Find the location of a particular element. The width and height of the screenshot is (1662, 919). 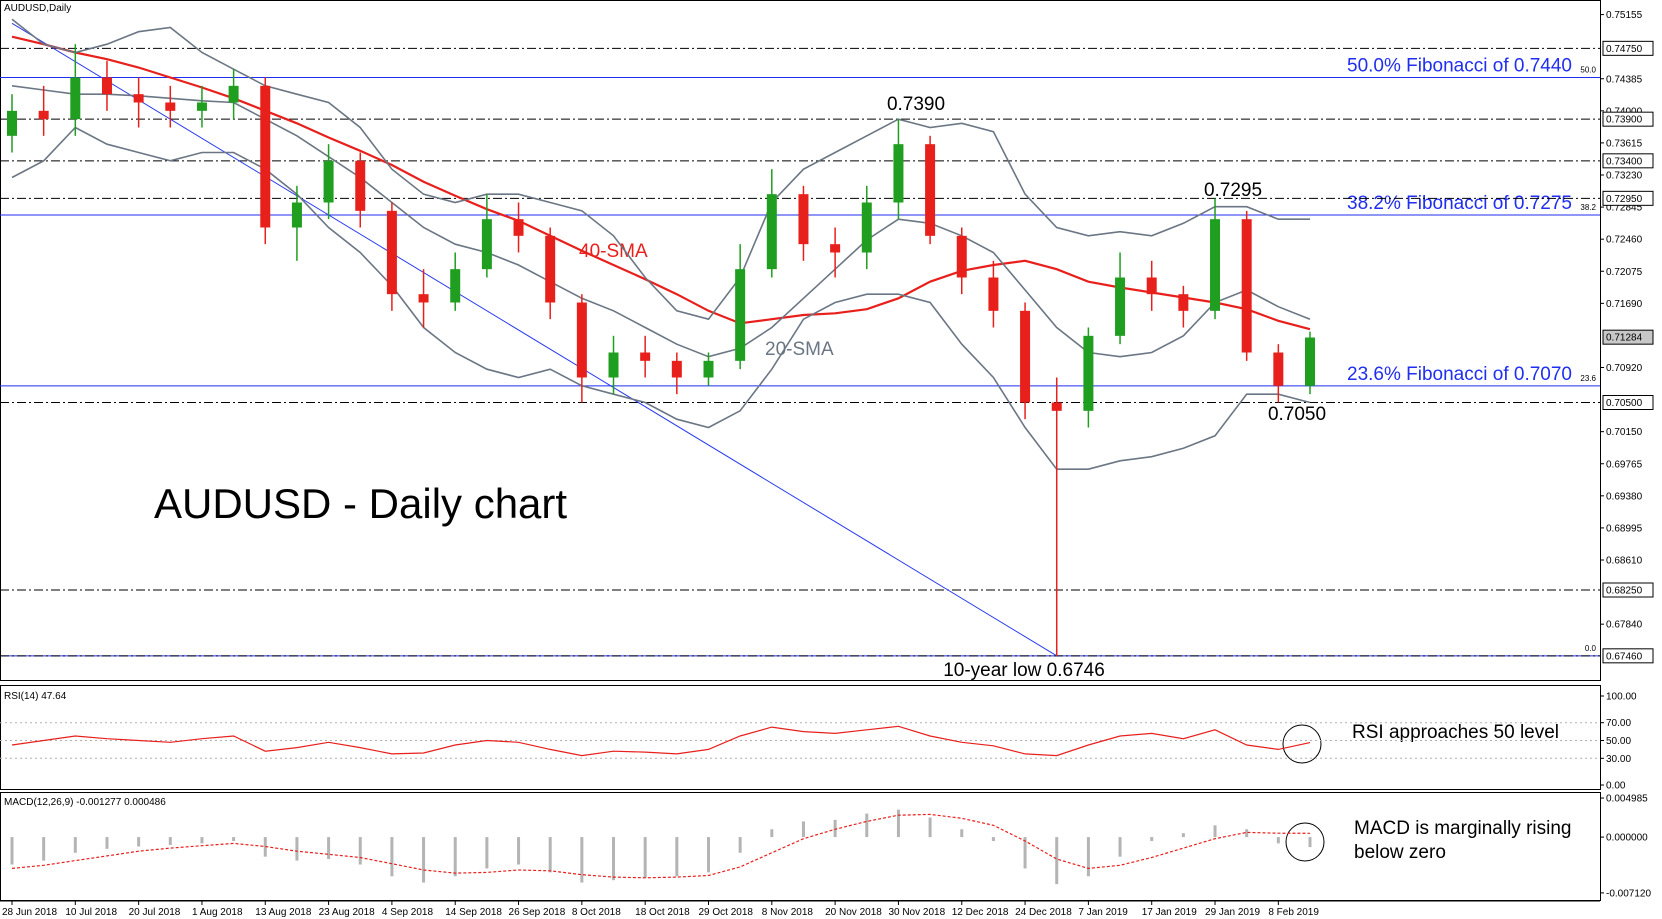

level-label: 0.70500 is located at coordinates (1624, 403).